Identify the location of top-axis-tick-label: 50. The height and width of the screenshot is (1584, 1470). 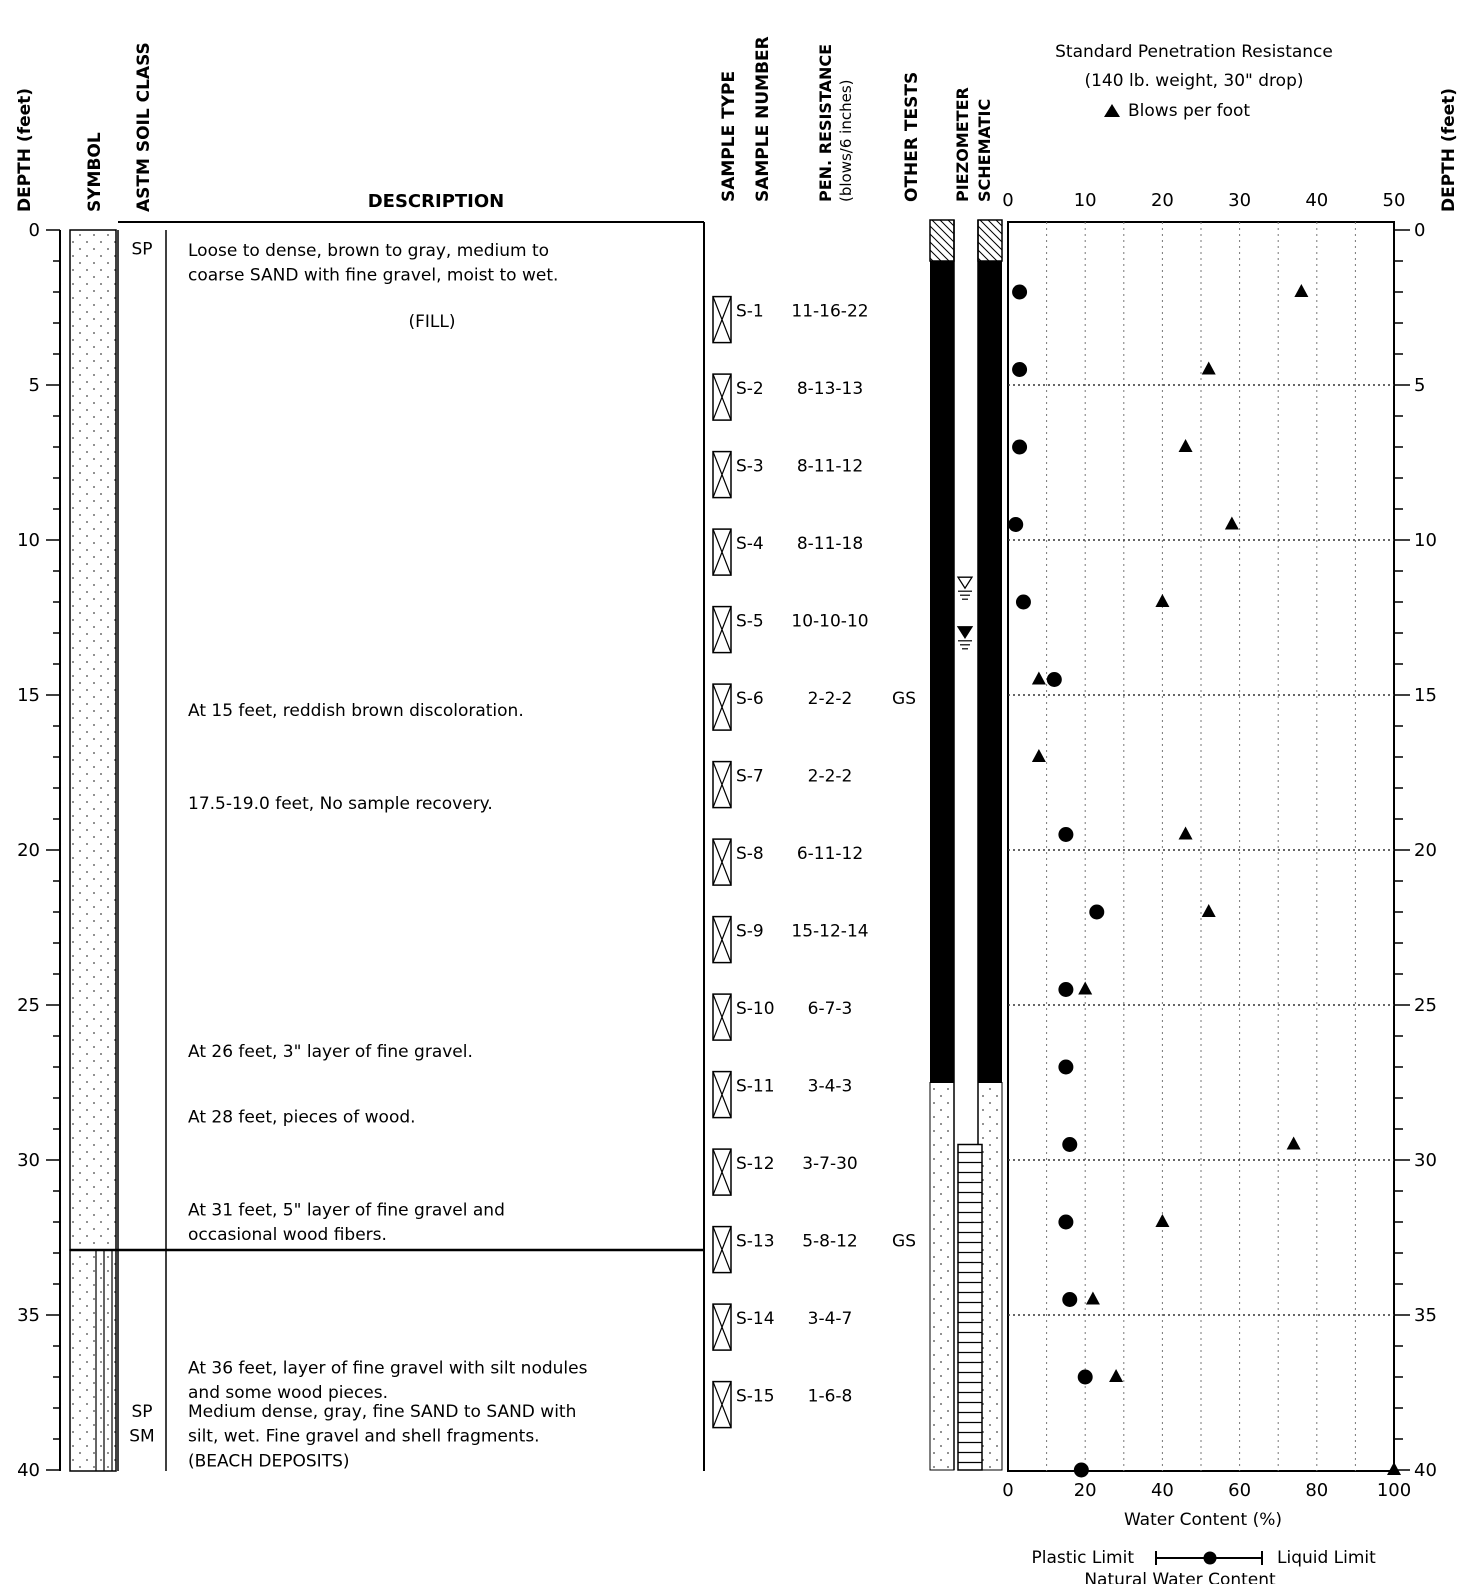
(1394, 200).